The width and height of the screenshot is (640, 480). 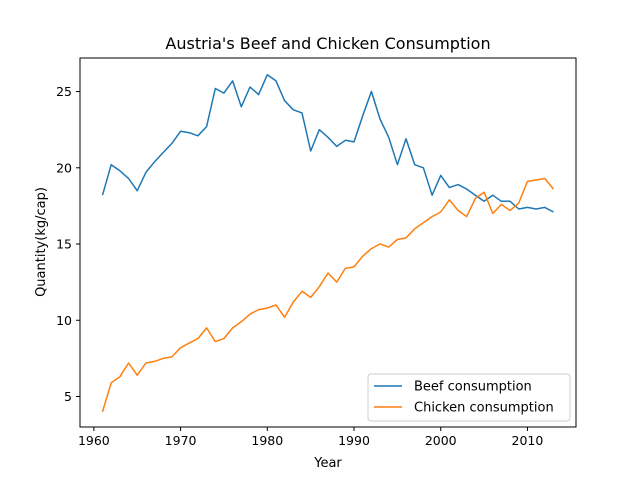 What do you see at coordinates (181, 440) in the screenshot?
I see `x-tick-label: 1970` at bounding box center [181, 440].